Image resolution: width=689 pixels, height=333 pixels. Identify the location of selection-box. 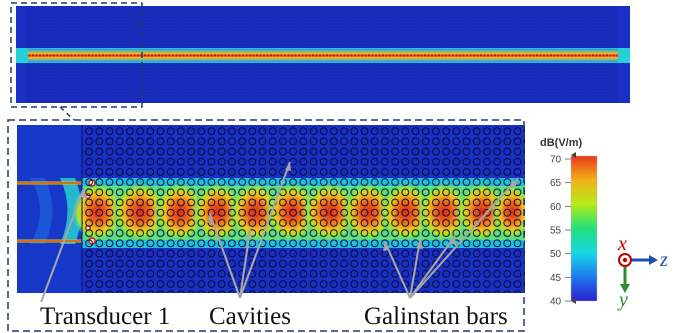
(76, 55).